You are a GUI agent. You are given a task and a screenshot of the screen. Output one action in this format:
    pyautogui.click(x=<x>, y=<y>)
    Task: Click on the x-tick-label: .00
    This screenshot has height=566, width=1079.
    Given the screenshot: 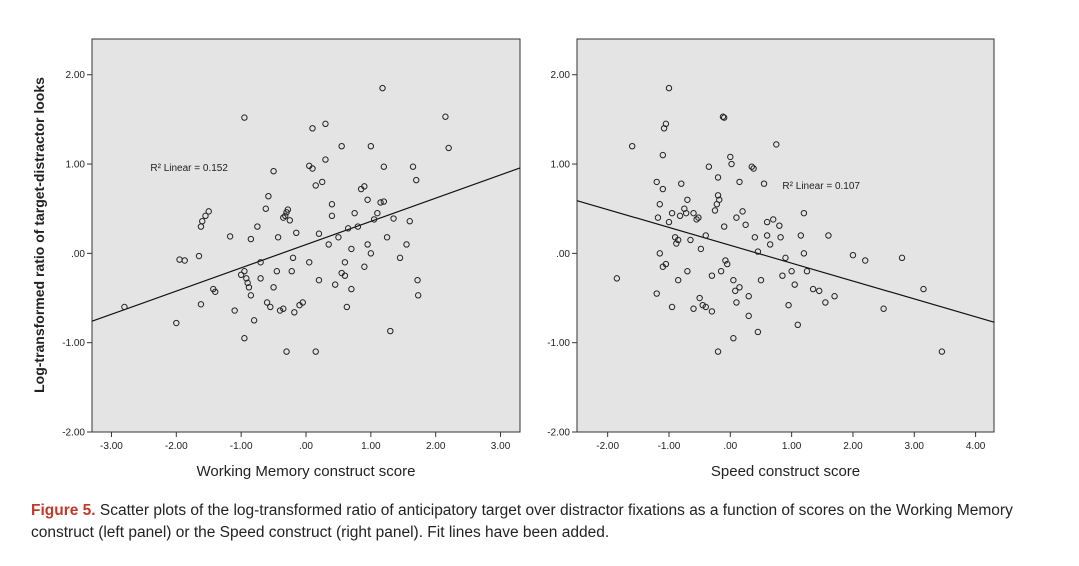 What is the action you would take?
    pyautogui.click(x=730, y=446)
    